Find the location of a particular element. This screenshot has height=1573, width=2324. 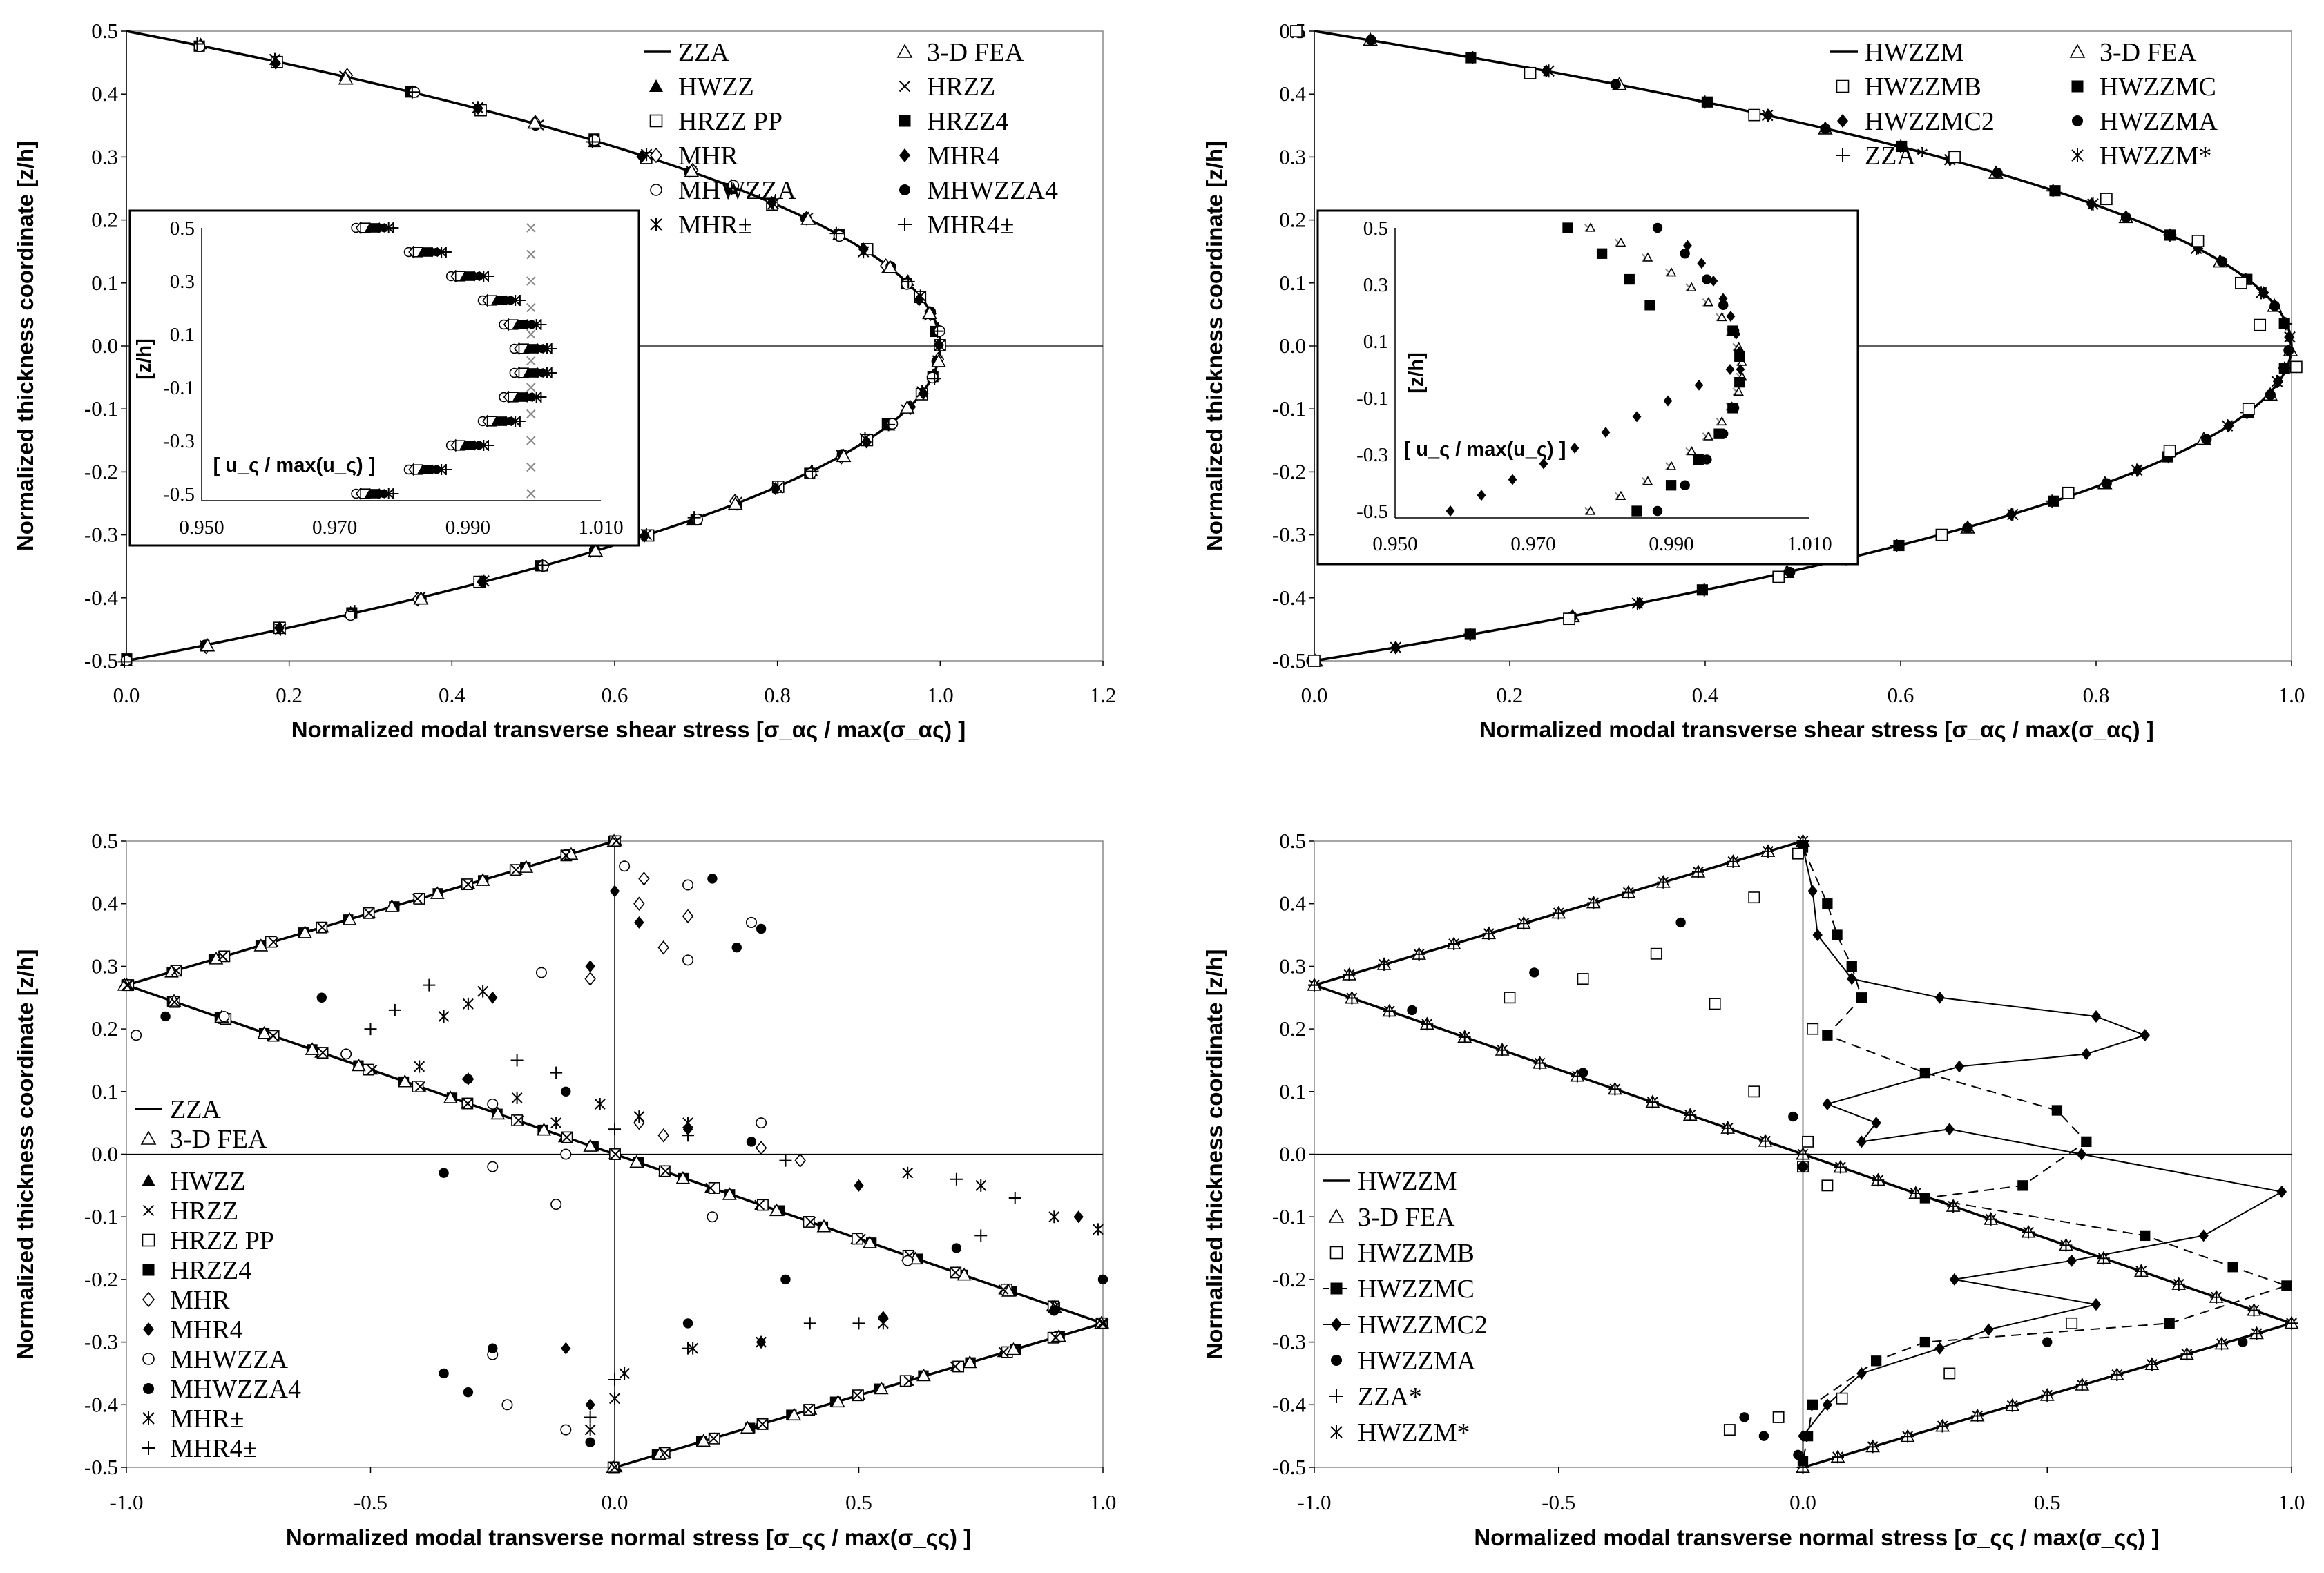

legend-label: HRZZ is located at coordinates (961, 87).